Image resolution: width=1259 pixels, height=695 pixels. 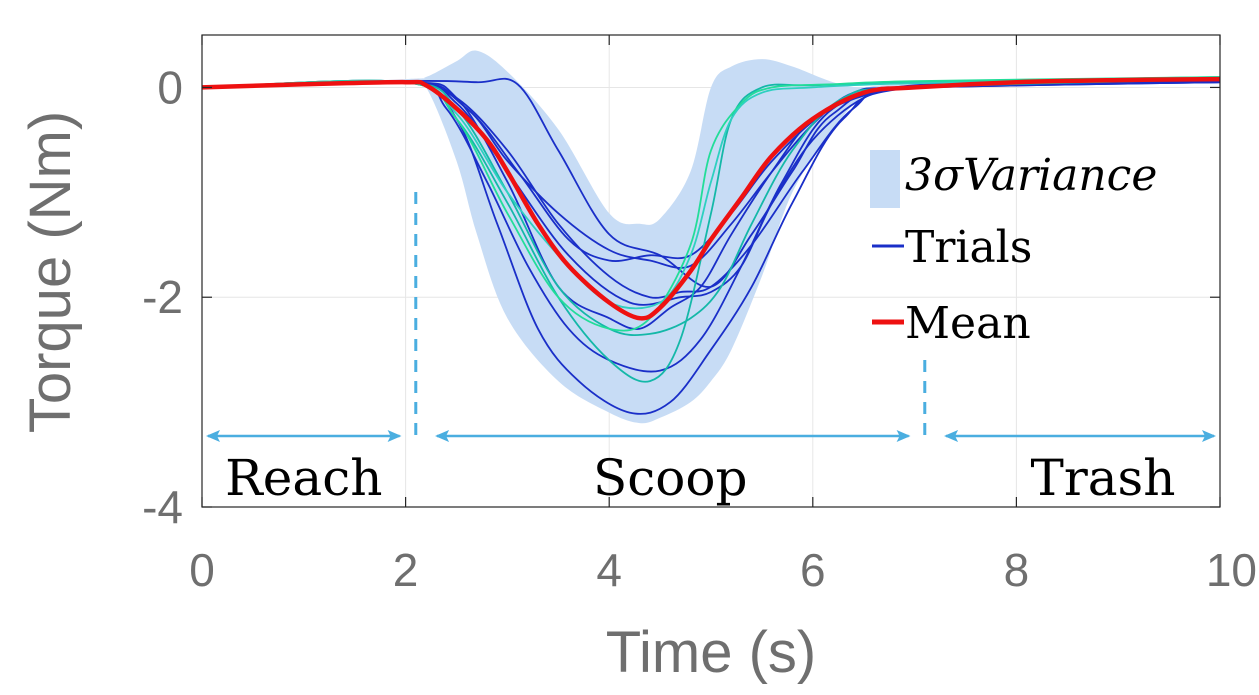 What do you see at coordinates (968, 323) in the screenshot?
I see `legend-mean-label: Mean` at bounding box center [968, 323].